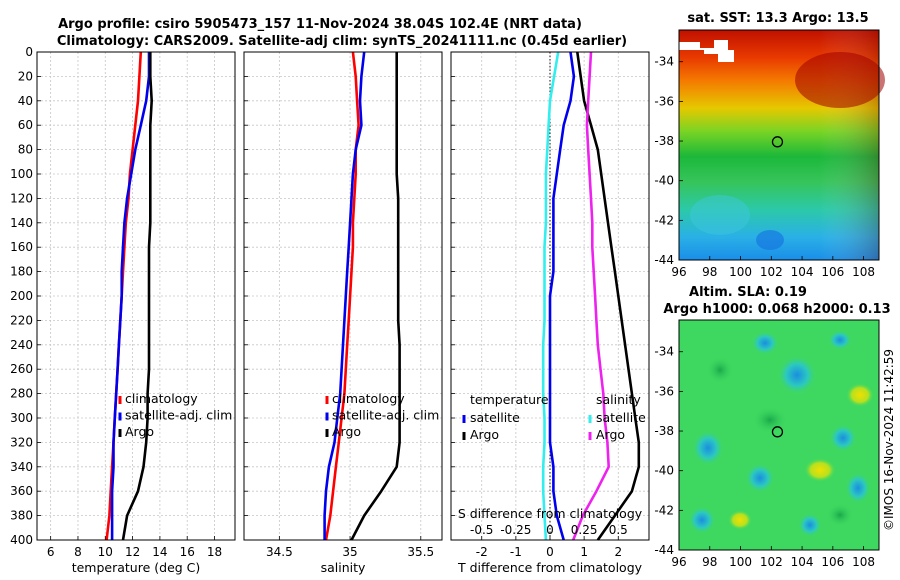  I want to click on depth-tick-label: 240, so click(21, 345).